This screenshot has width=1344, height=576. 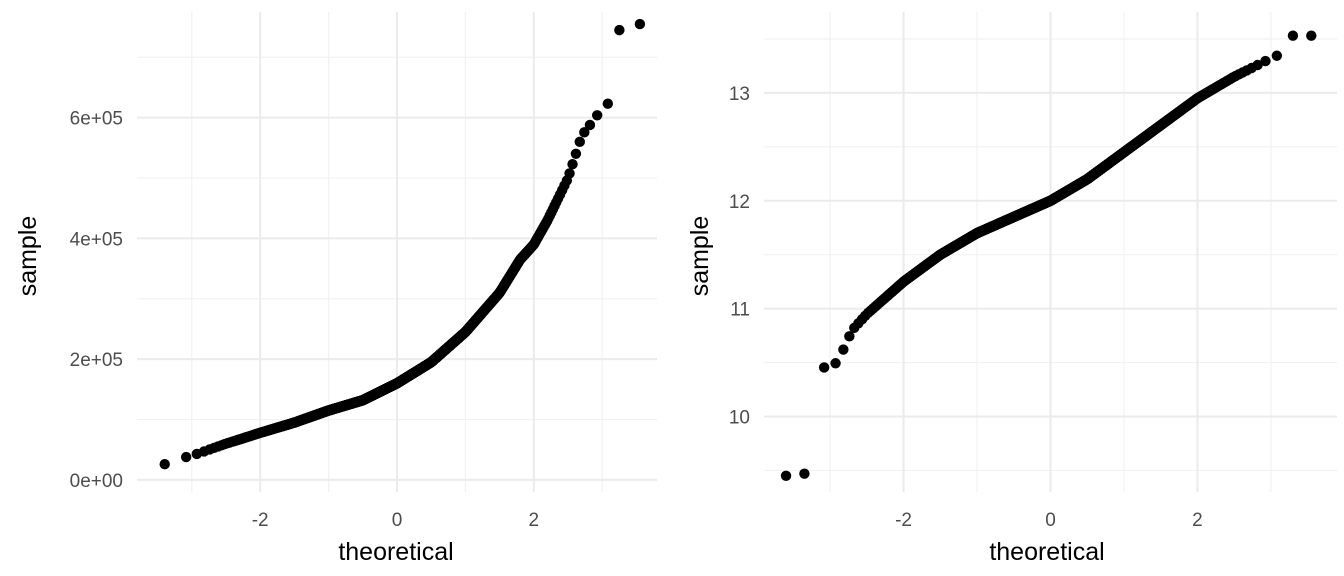 What do you see at coordinates (260, 520) in the screenshot?
I see `left-x-tick-label: -2` at bounding box center [260, 520].